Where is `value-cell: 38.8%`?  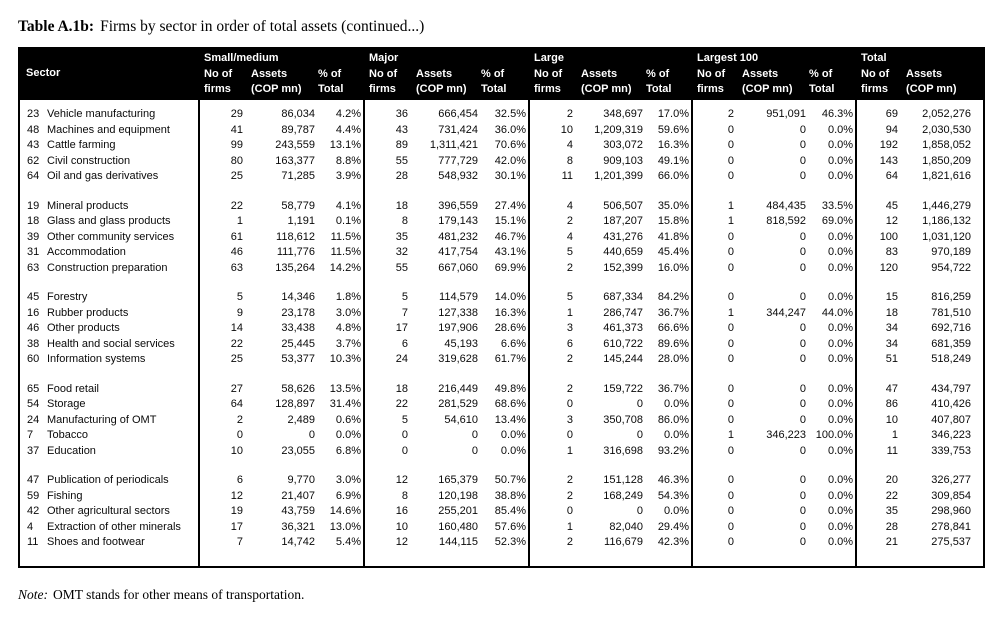
value-cell: 38.8% is located at coordinates (510, 495).